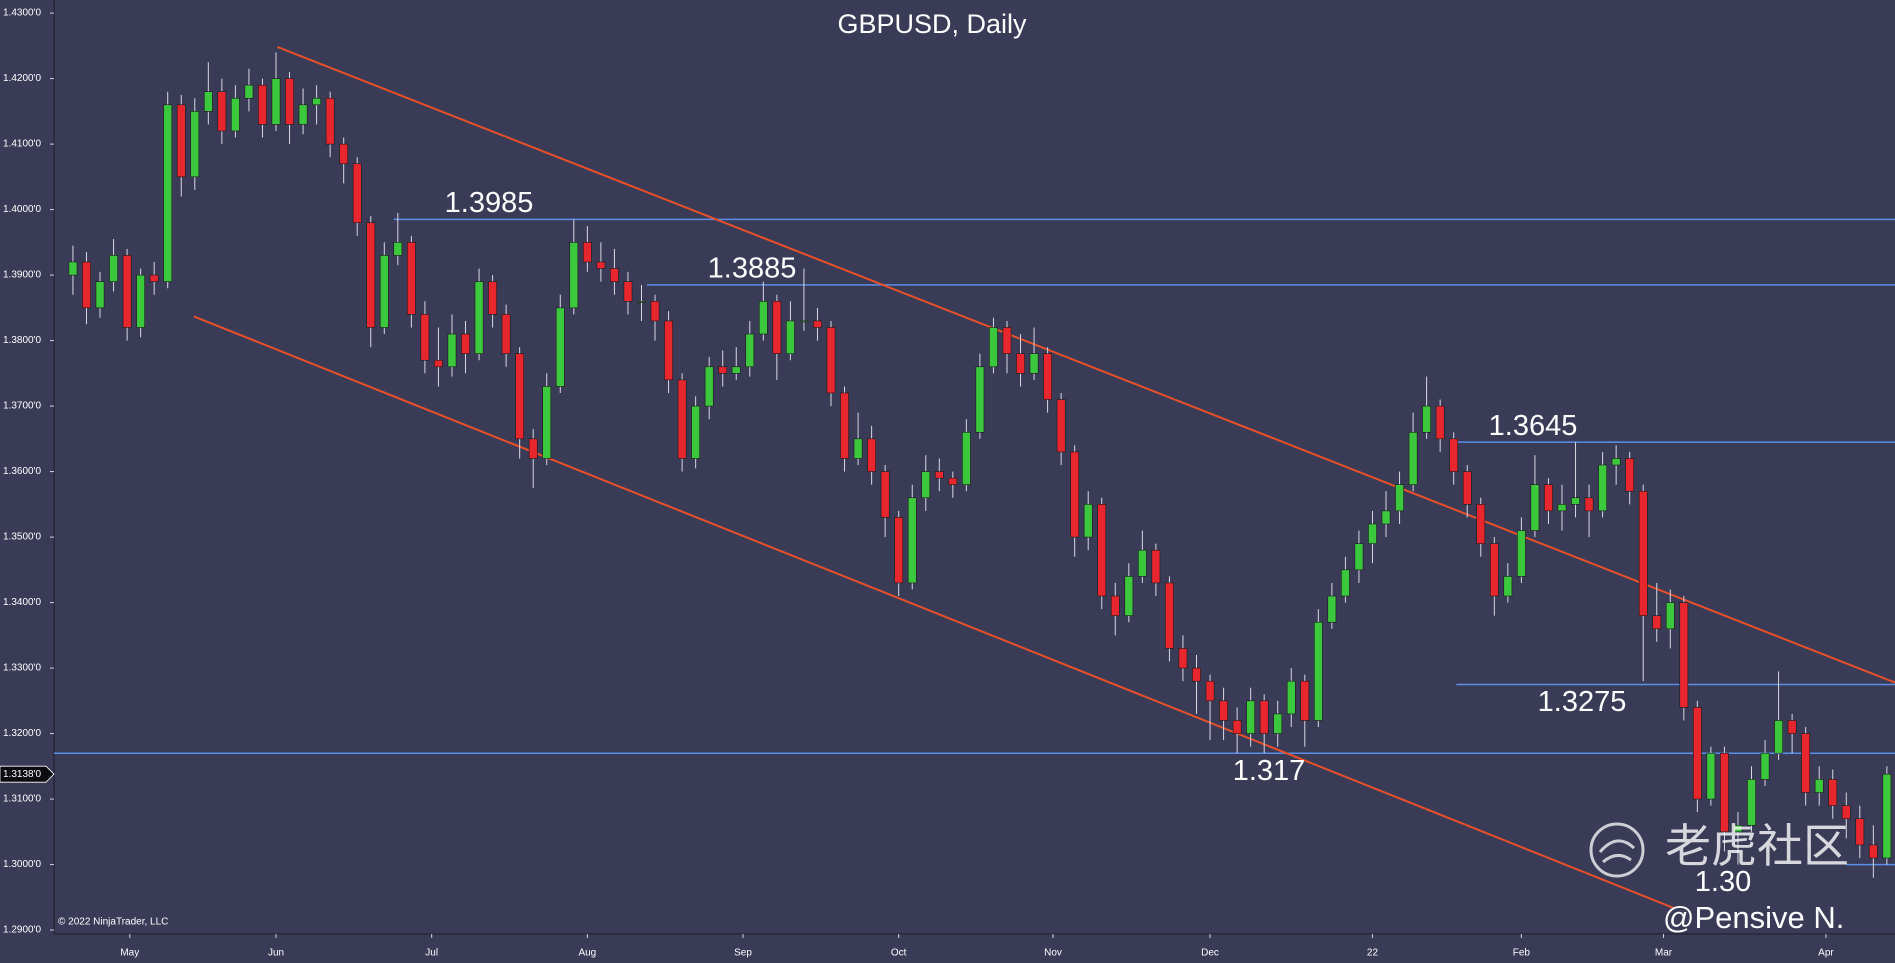 This screenshot has width=1895, height=963. I want to click on y-tick-label: 1.3500'0, so click(22, 537).